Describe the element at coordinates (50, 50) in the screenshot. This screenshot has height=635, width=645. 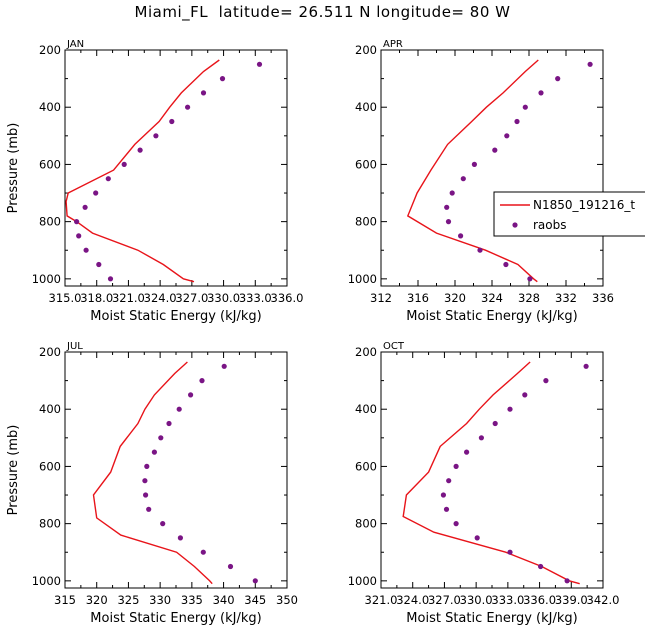
I see `y-tick-label-jan: 200` at that location.